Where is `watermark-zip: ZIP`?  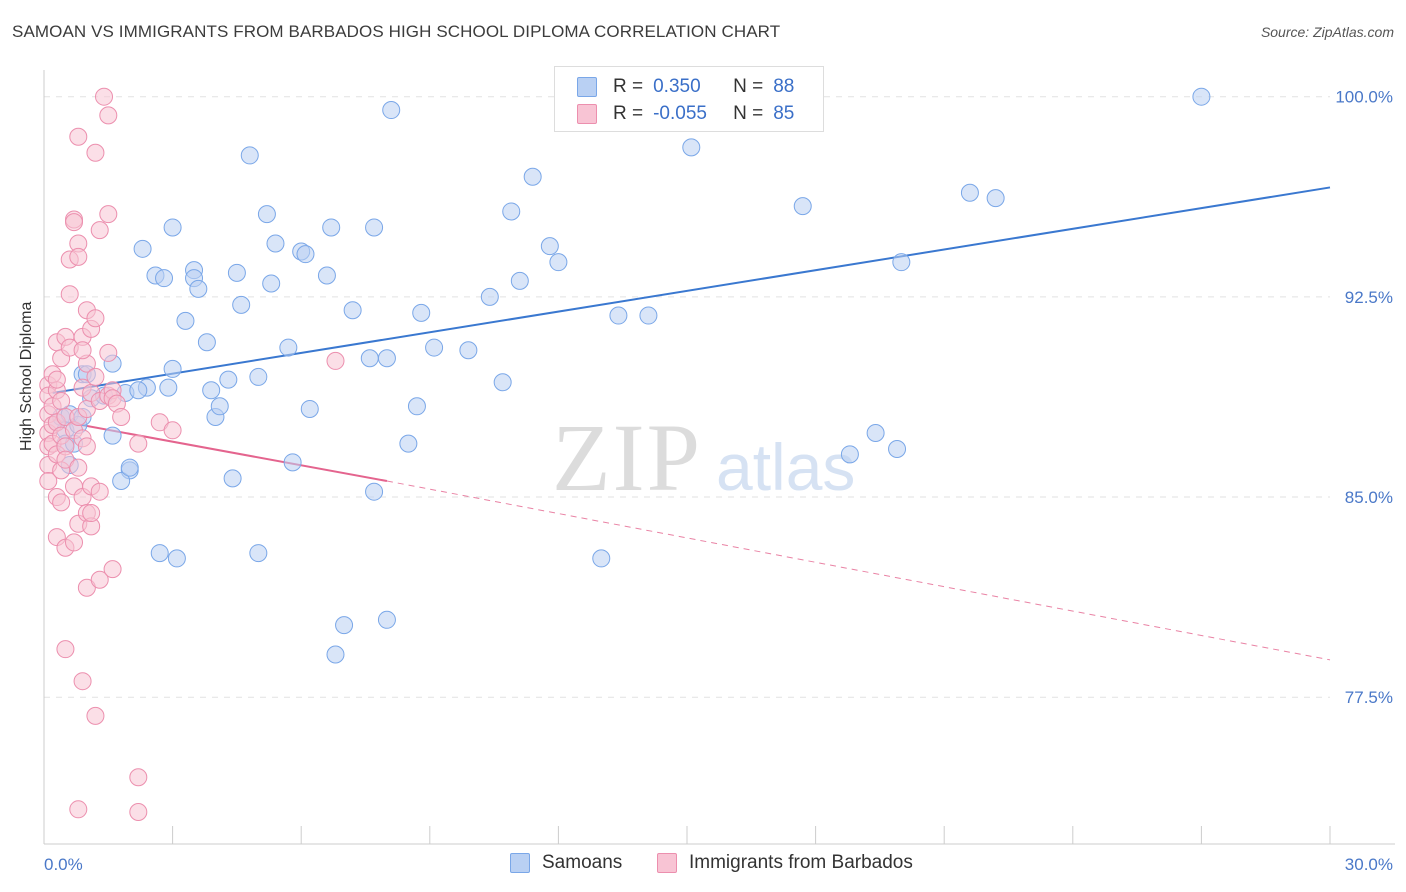 watermark-zip: ZIP is located at coordinates (627, 457).